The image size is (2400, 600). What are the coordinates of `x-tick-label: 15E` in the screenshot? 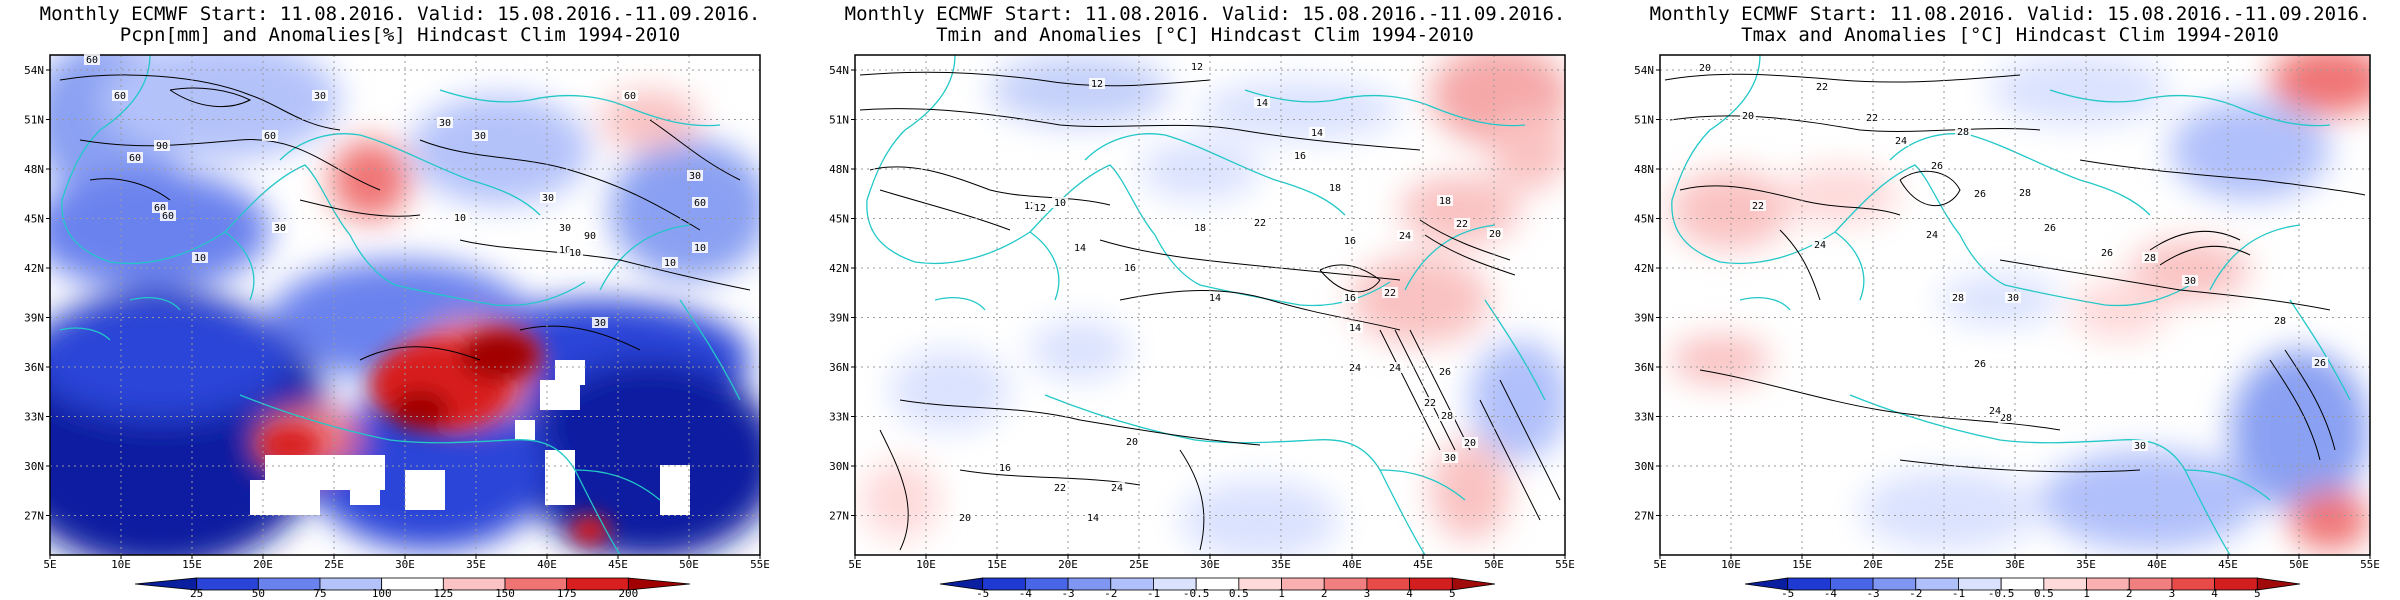 It's located at (1802, 564).